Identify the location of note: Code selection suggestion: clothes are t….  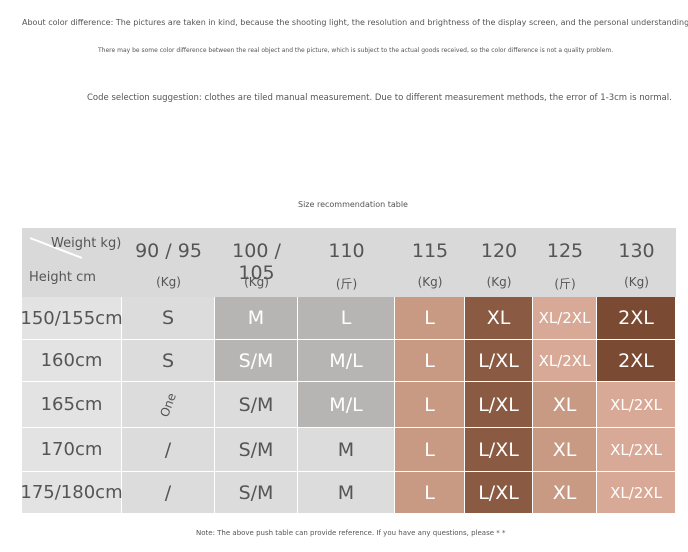
(379, 98).